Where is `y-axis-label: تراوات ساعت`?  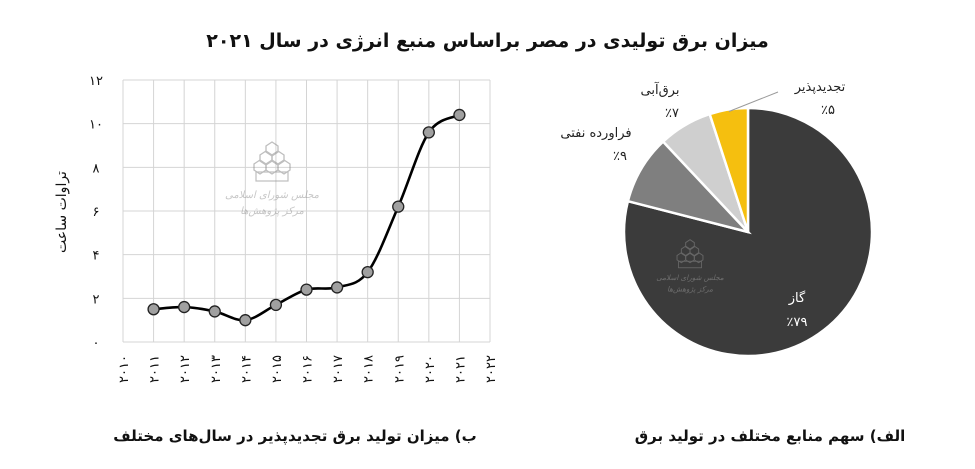
y-axis-label: تراوات ساعت is located at coordinates (62, 212).